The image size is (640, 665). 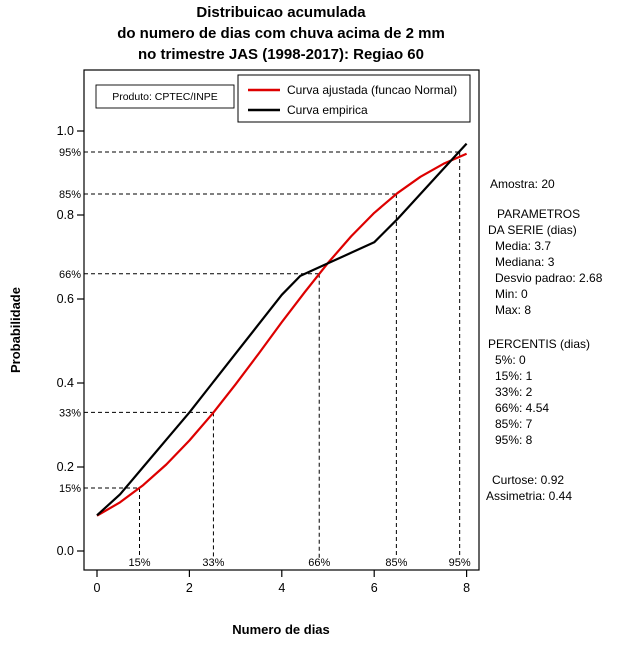 What do you see at coordinates (319, 563) in the screenshot?
I see `guide-xlabel-66%: 66%` at bounding box center [319, 563].